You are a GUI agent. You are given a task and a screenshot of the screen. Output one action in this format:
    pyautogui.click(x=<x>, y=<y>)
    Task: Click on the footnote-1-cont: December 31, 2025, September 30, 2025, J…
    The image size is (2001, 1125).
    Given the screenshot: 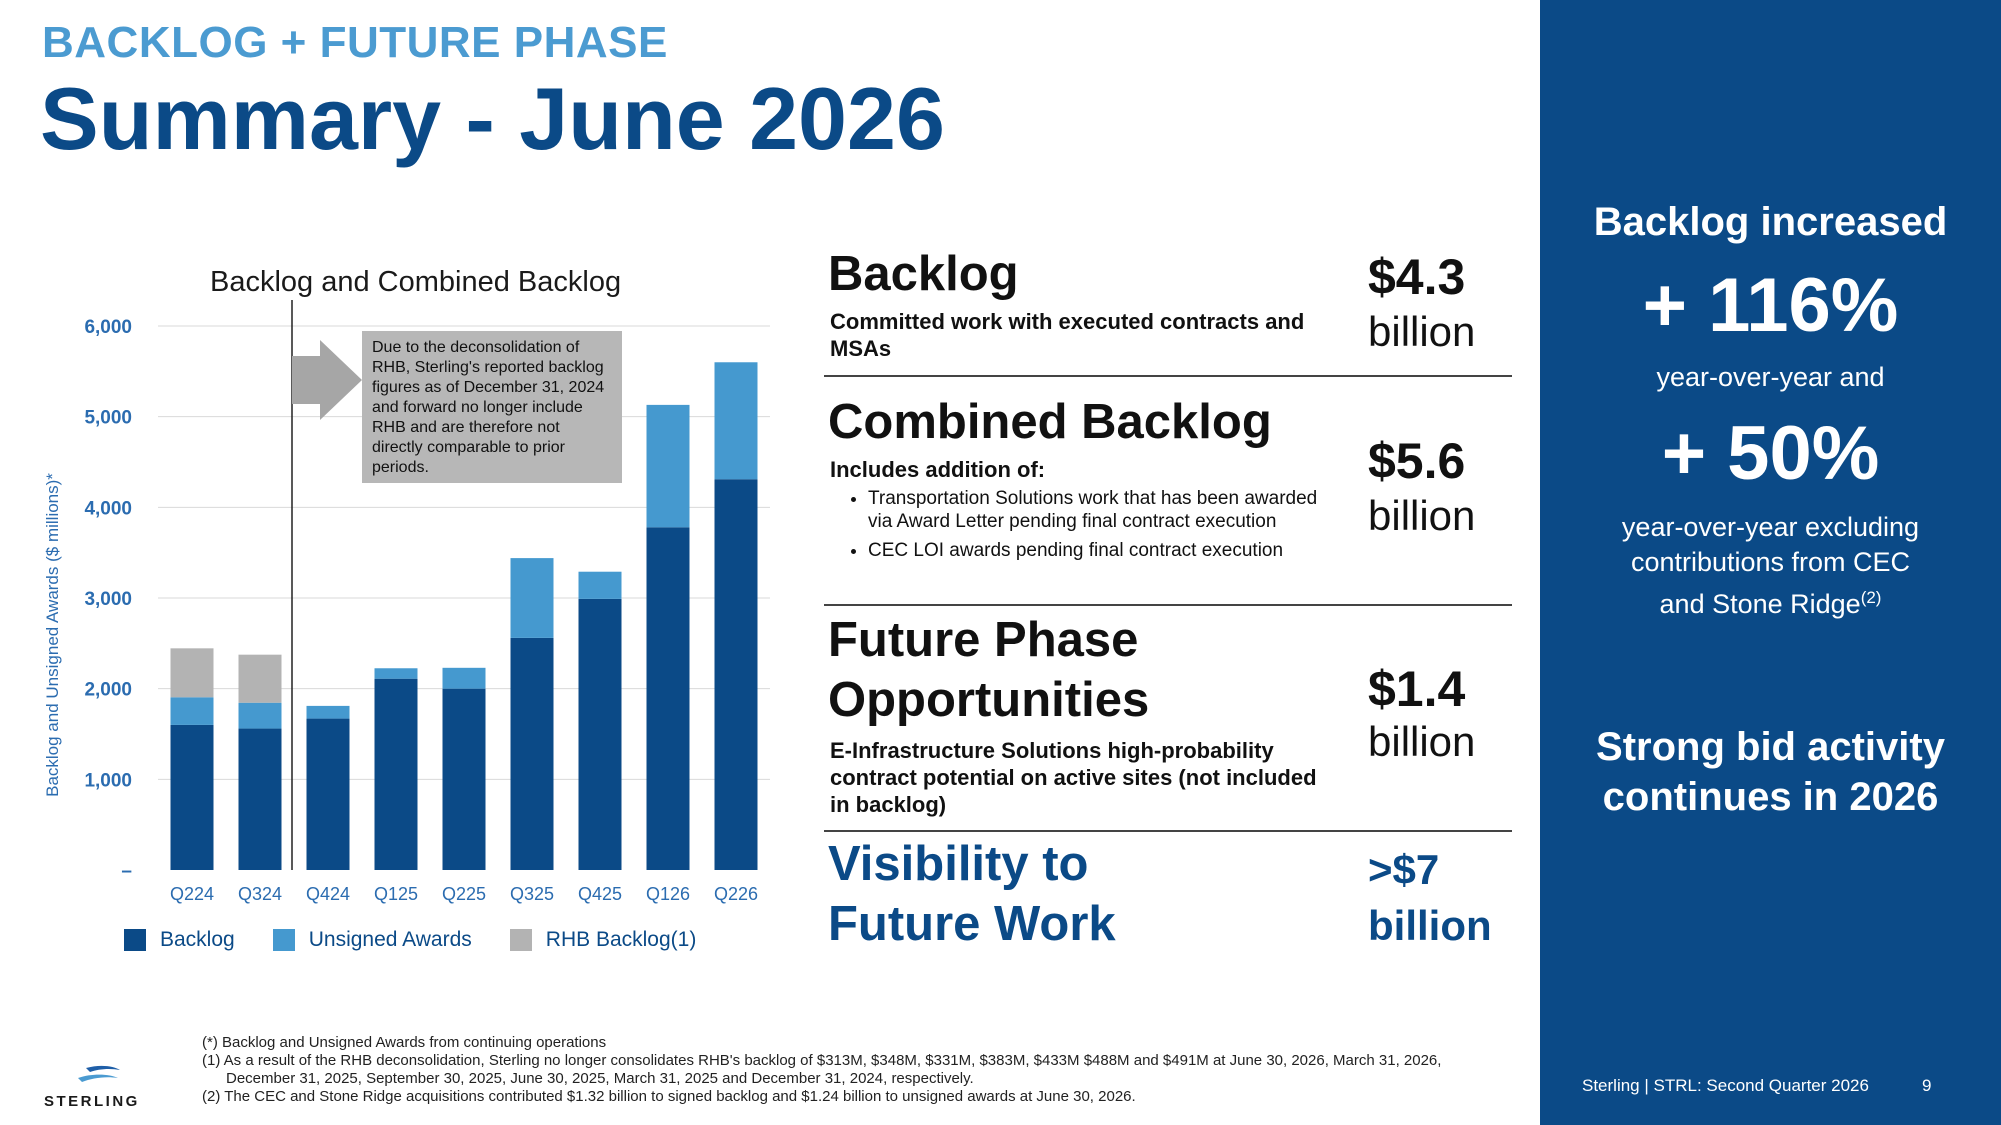 What is the action you would take?
    pyautogui.click(x=600, y=1078)
    